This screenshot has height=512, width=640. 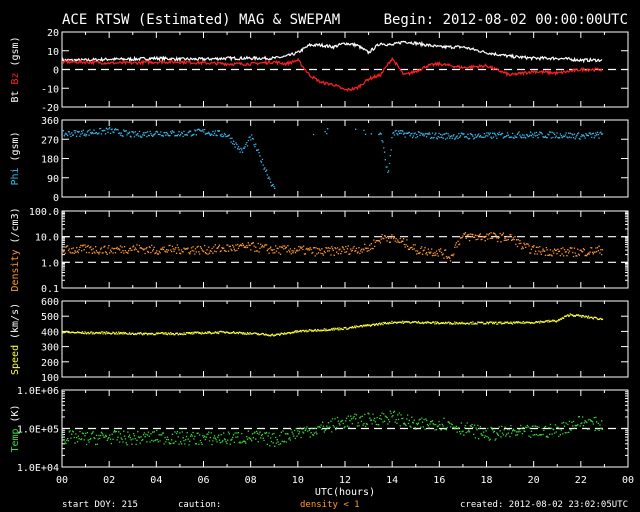 What do you see at coordinates (251, 480) in the screenshot?
I see `x-tick-label: 08` at bounding box center [251, 480].